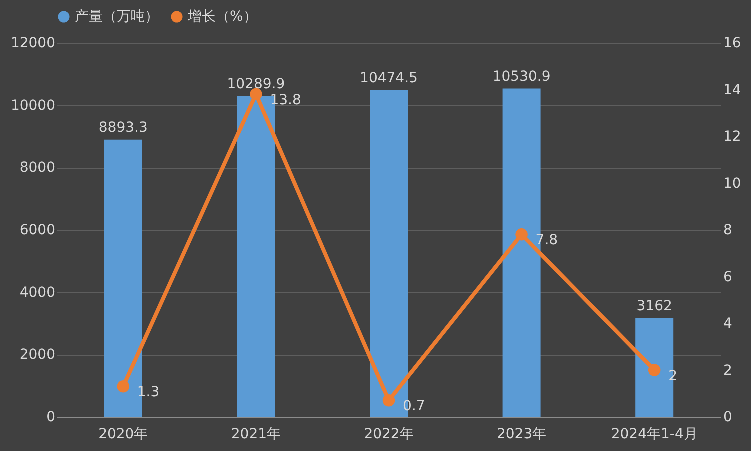 The width and height of the screenshot is (751, 451). What do you see at coordinates (222, 17) in the screenshot?
I see `legend-label: 增长（%）` at bounding box center [222, 17].